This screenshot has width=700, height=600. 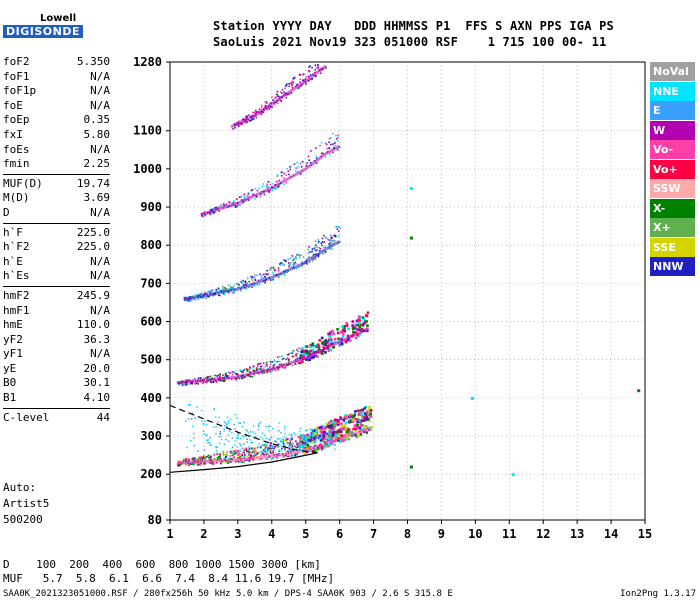 I want to click on x-tick-label: 9, so click(x=441, y=534).